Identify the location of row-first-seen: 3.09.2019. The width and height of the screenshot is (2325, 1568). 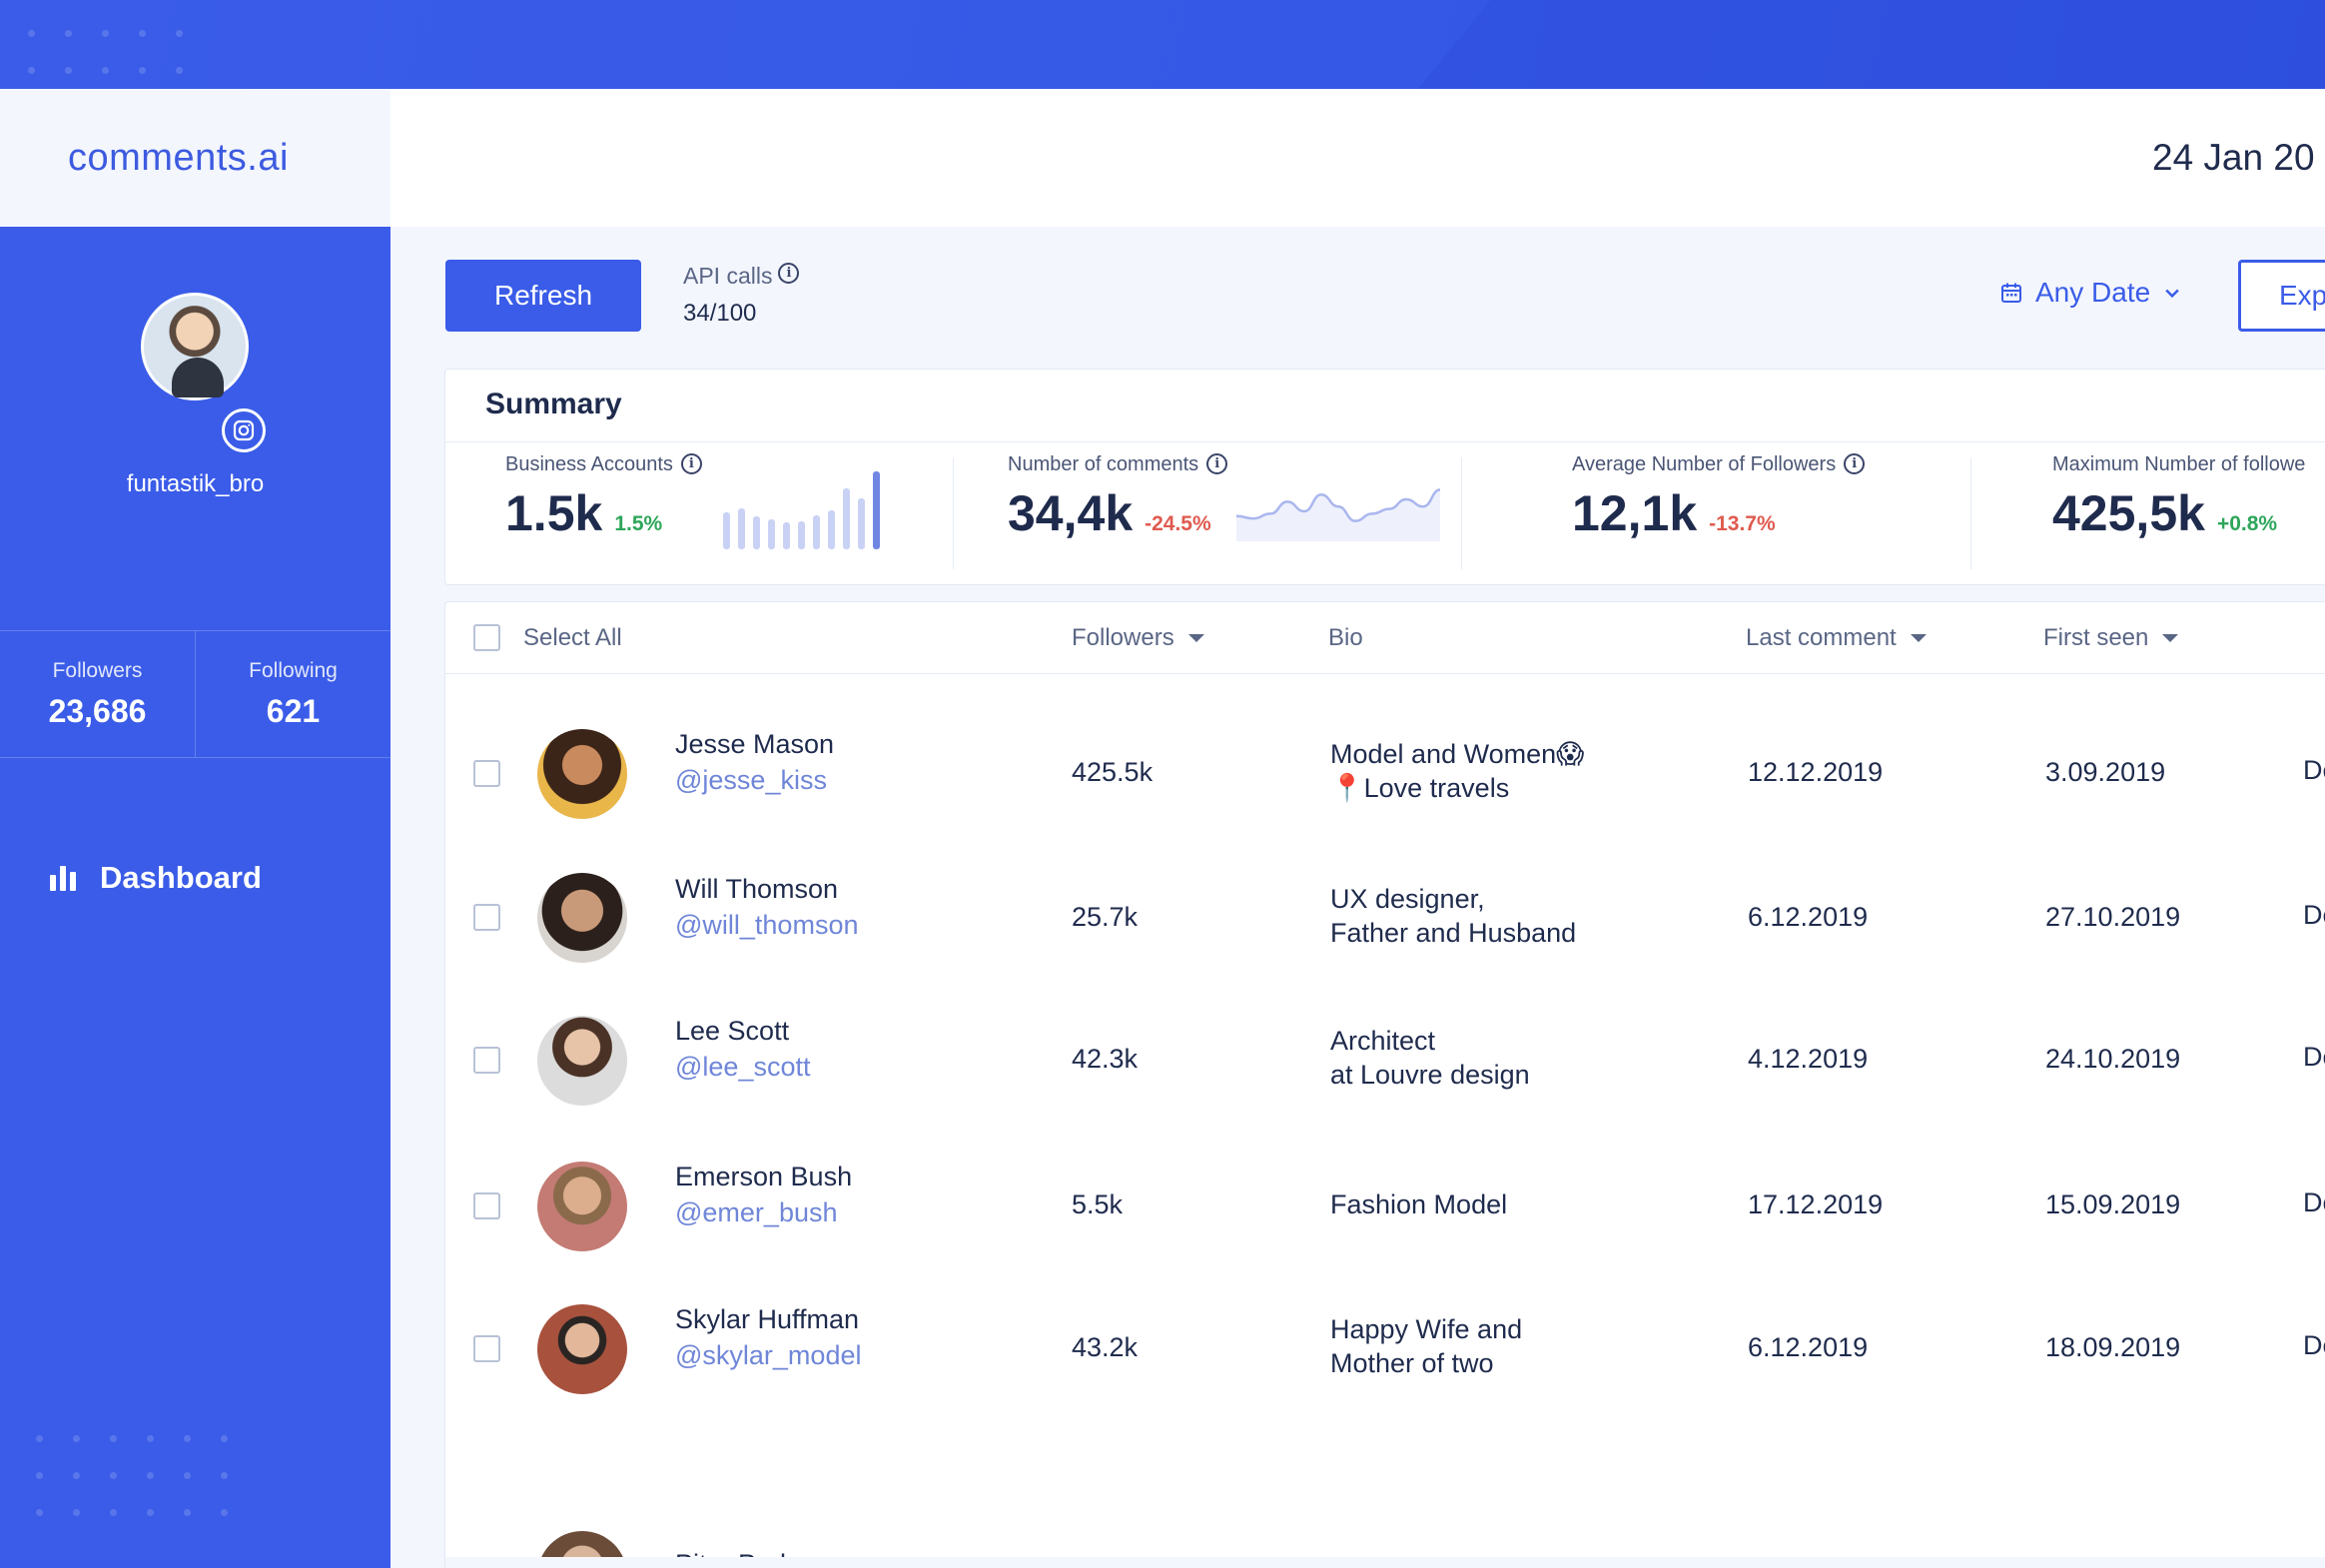
(2105, 772).